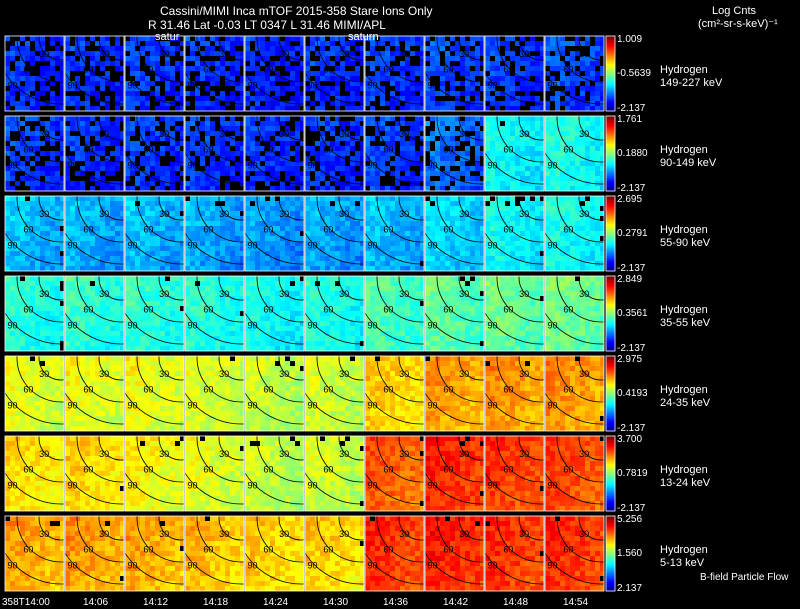 This screenshot has height=609, width=800. I want to click on energy-range-label: 35-55 keV, so click(685, 323).